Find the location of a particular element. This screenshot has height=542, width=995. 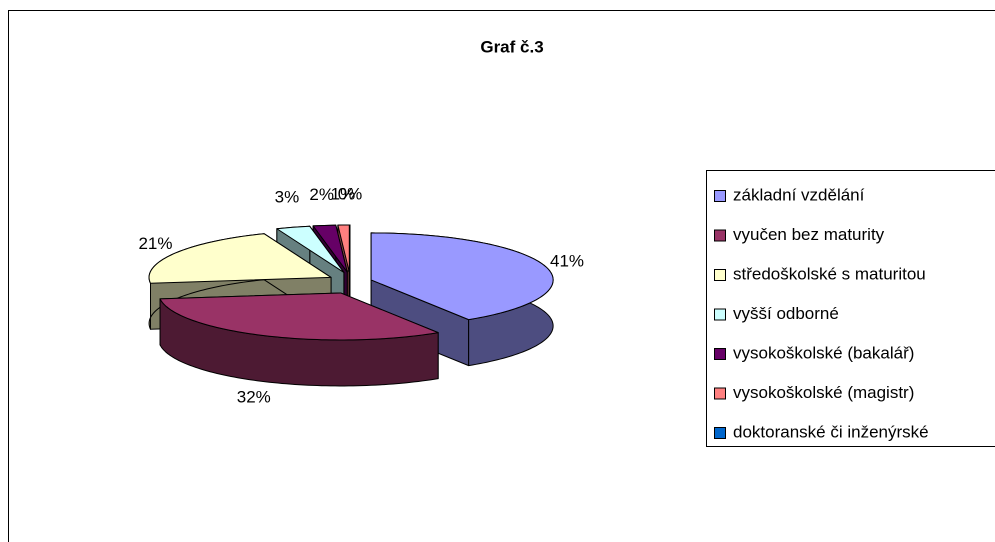

legend-box is located at coordinates (850, 308).